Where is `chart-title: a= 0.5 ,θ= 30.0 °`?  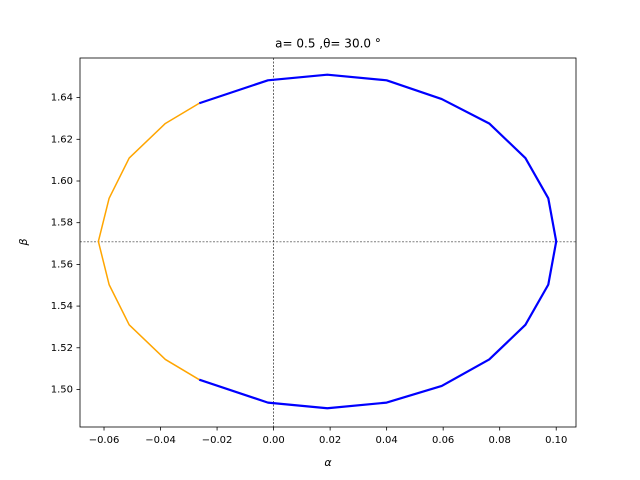
chart-title: a= 0.5 ,θ= 30.0 ° is located at coordinates (328, 44).